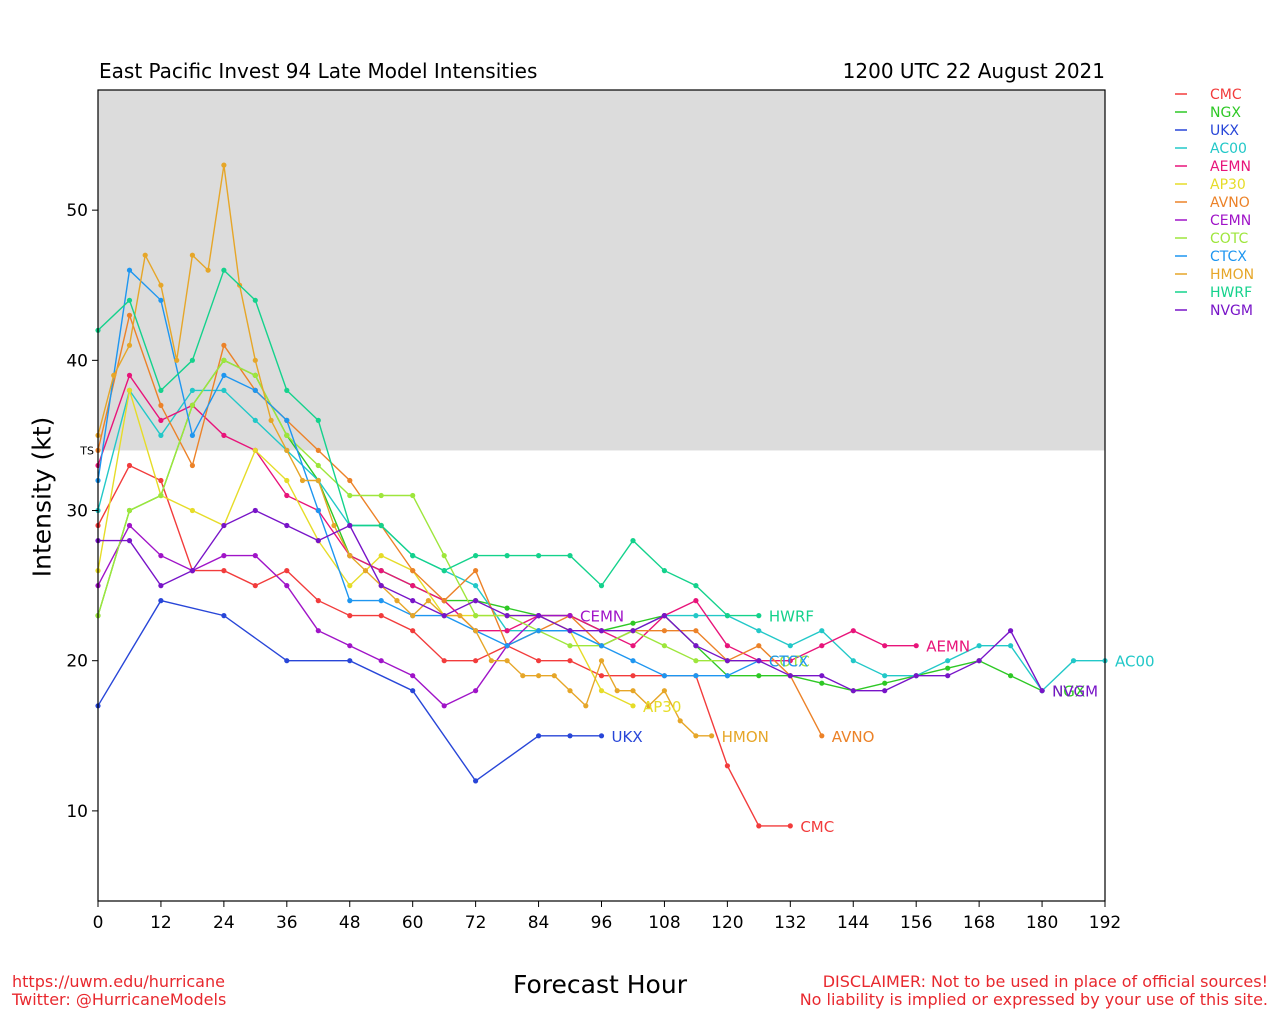 This screenshot has width=1280, height=1024. Describe the element at coordinates (77, 512) in the screenshot. I see `y-tick-label: 30` at that location.